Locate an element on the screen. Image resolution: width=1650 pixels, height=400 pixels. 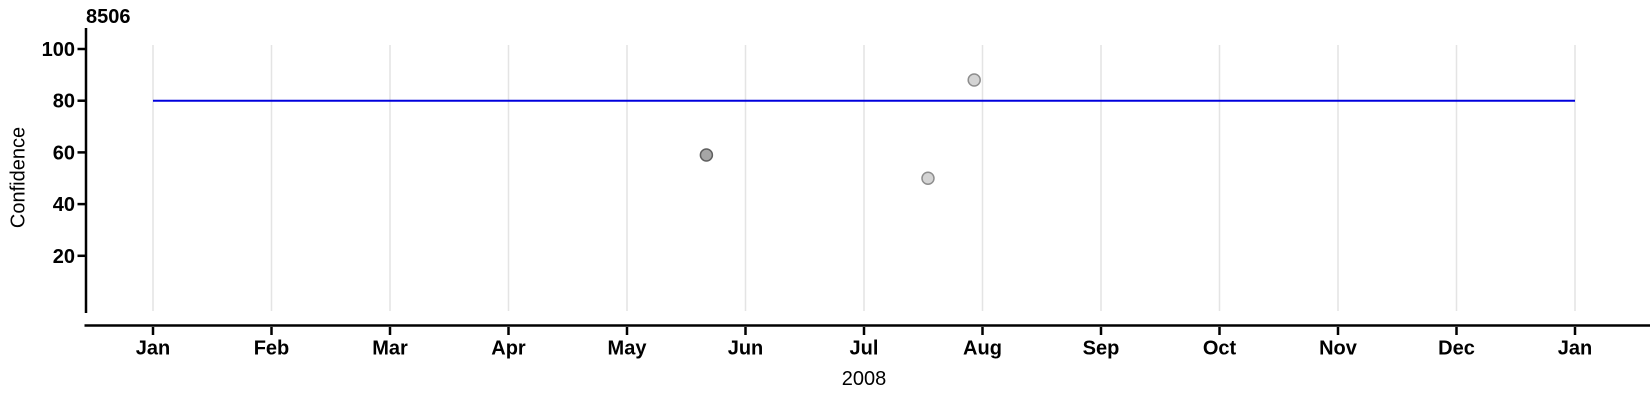
chart-title: 8506 is located at coordinates (108, 17).